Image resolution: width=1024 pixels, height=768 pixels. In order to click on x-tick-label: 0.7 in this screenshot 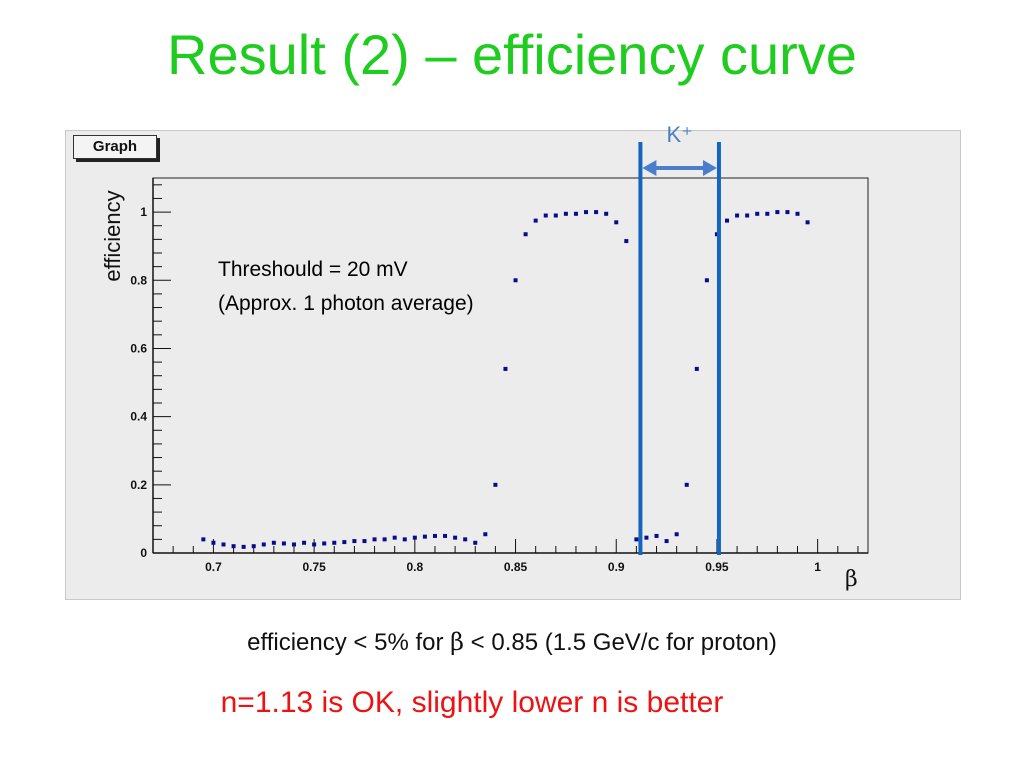, I will do `click(213, 567)`.